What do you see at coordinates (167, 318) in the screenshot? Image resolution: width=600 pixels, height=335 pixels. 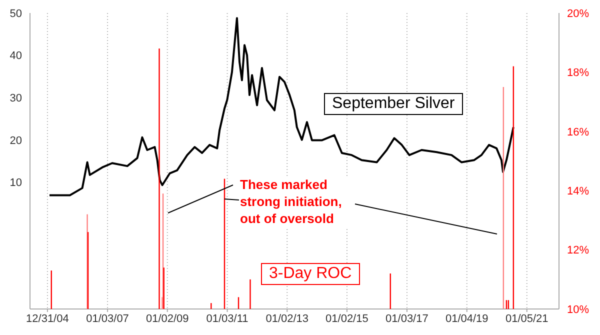 I see `x-tick-label: 01/02/09` at bounding box center [167, 318].